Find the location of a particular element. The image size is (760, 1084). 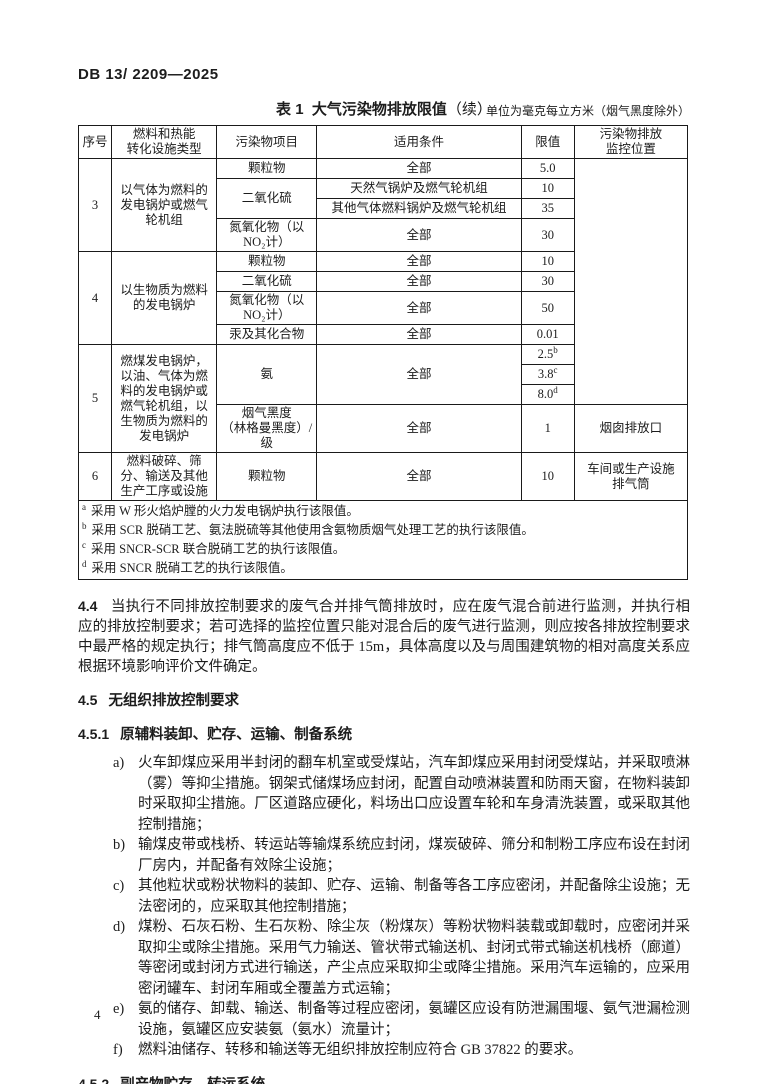

table-row: 4 以生物质为燃料的发电锅炉 颗粒物 全部 10 is located at coordinates (382, 298).